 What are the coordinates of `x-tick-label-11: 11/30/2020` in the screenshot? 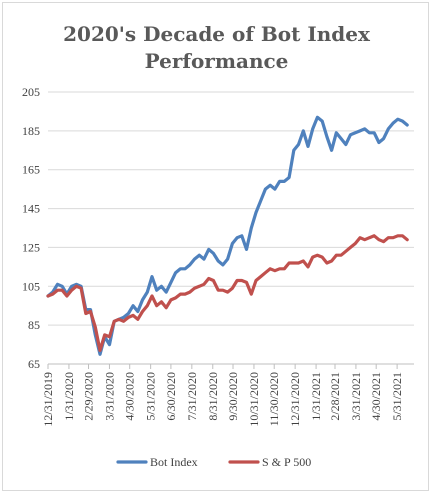 It's located at (274, 399).